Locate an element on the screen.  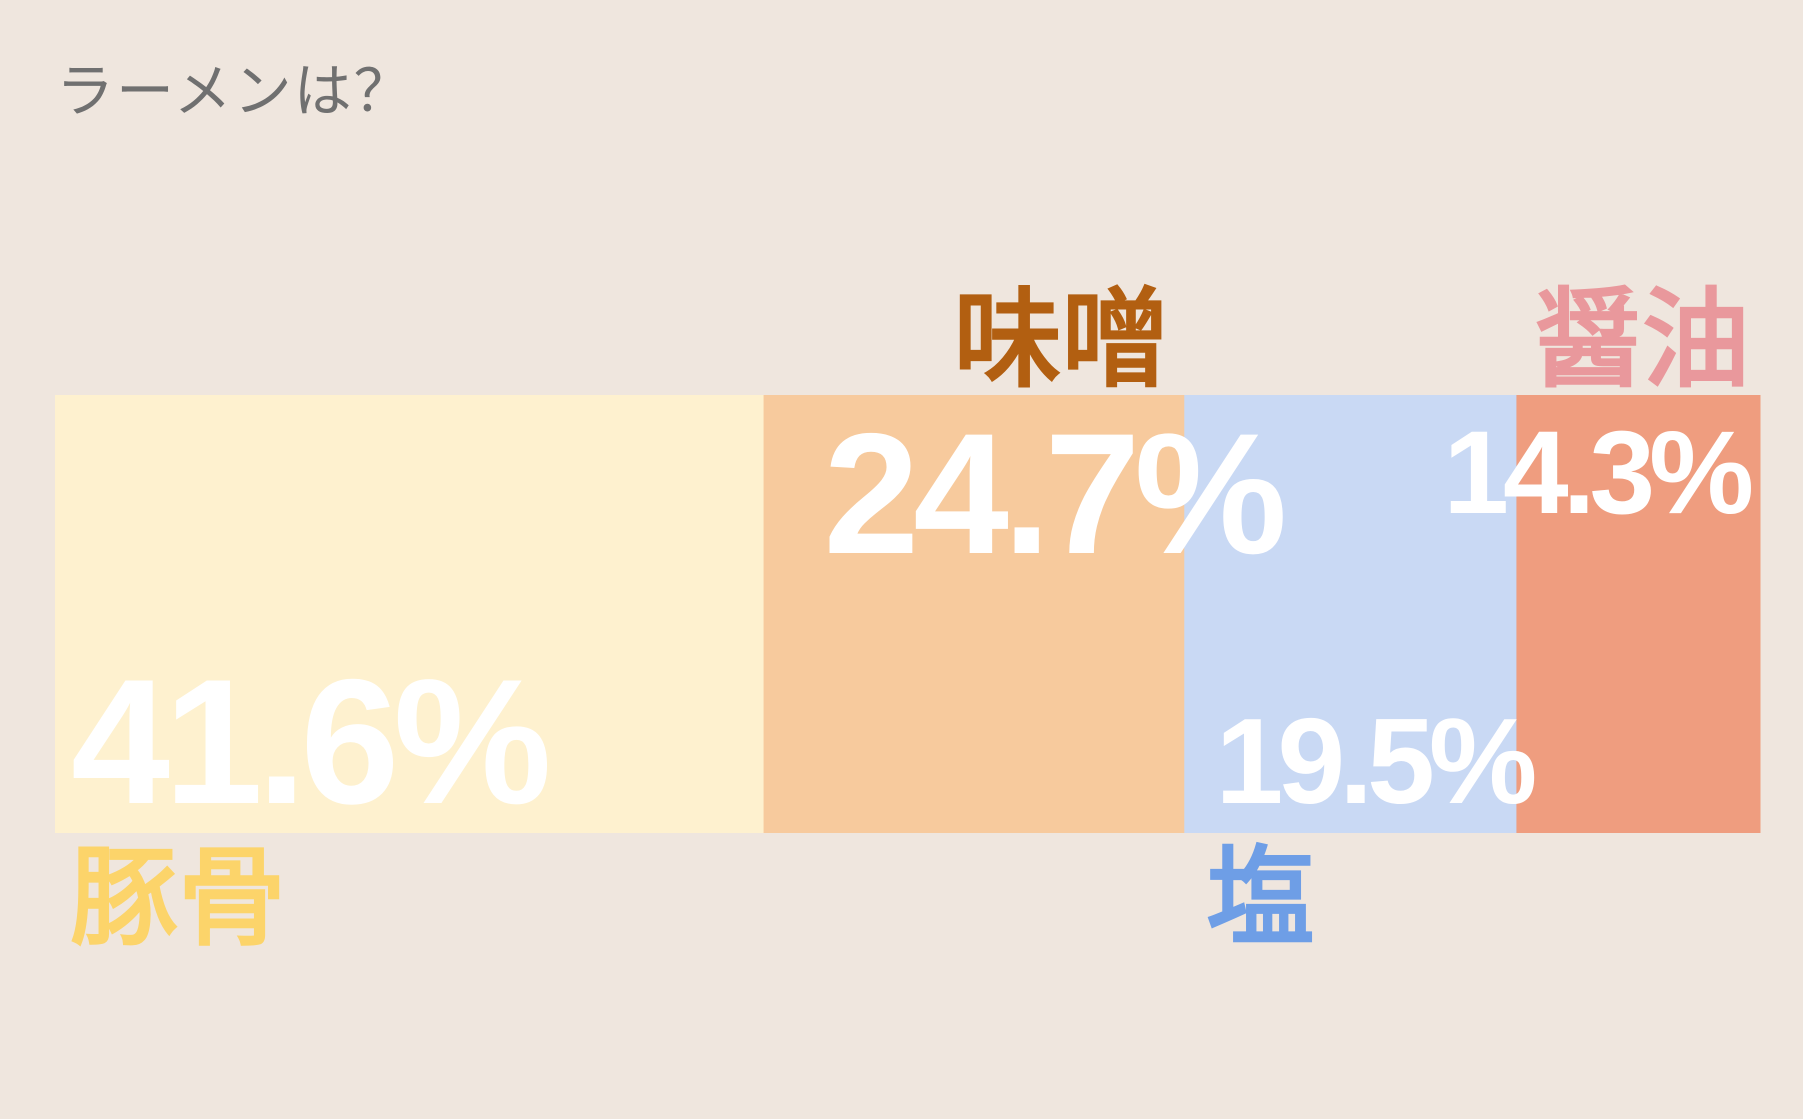
category-label-shoyu: 醤油 is located at coordinates (1642, 340).